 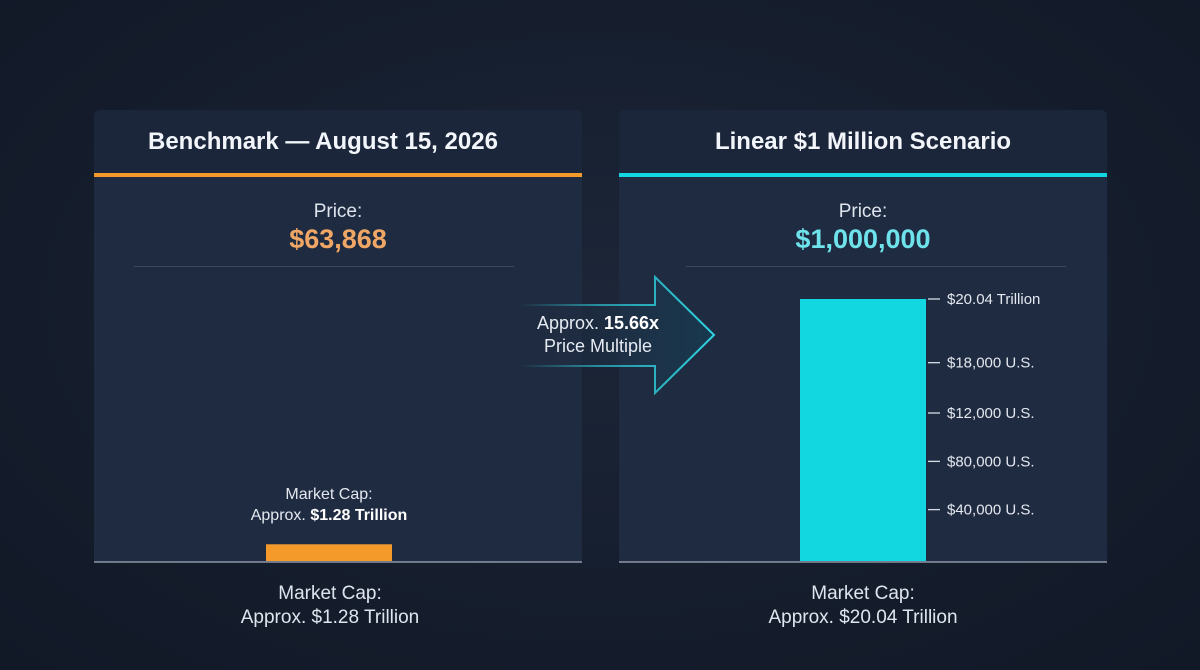 I want to click on price-multiple-value: 15.66x, so click(x=631, y=323).